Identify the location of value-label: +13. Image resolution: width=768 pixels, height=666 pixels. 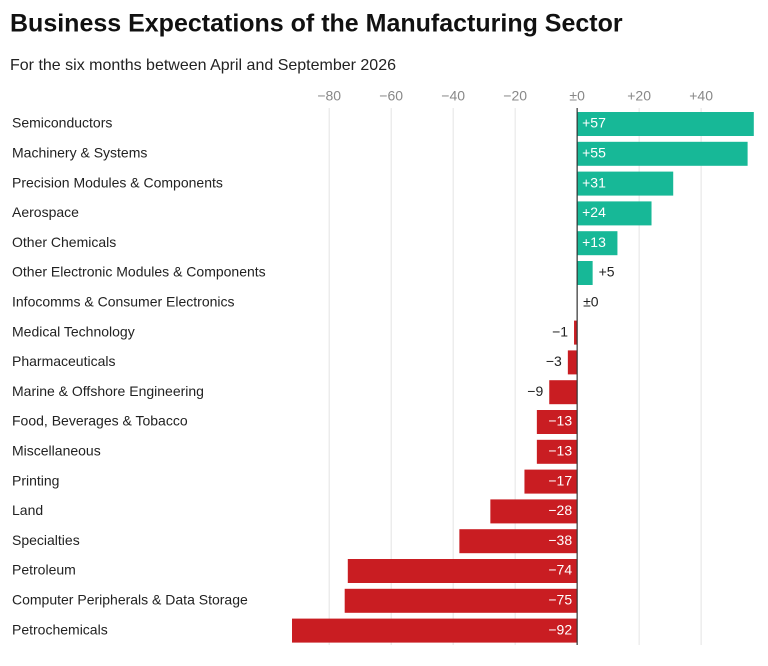
(594, 242).